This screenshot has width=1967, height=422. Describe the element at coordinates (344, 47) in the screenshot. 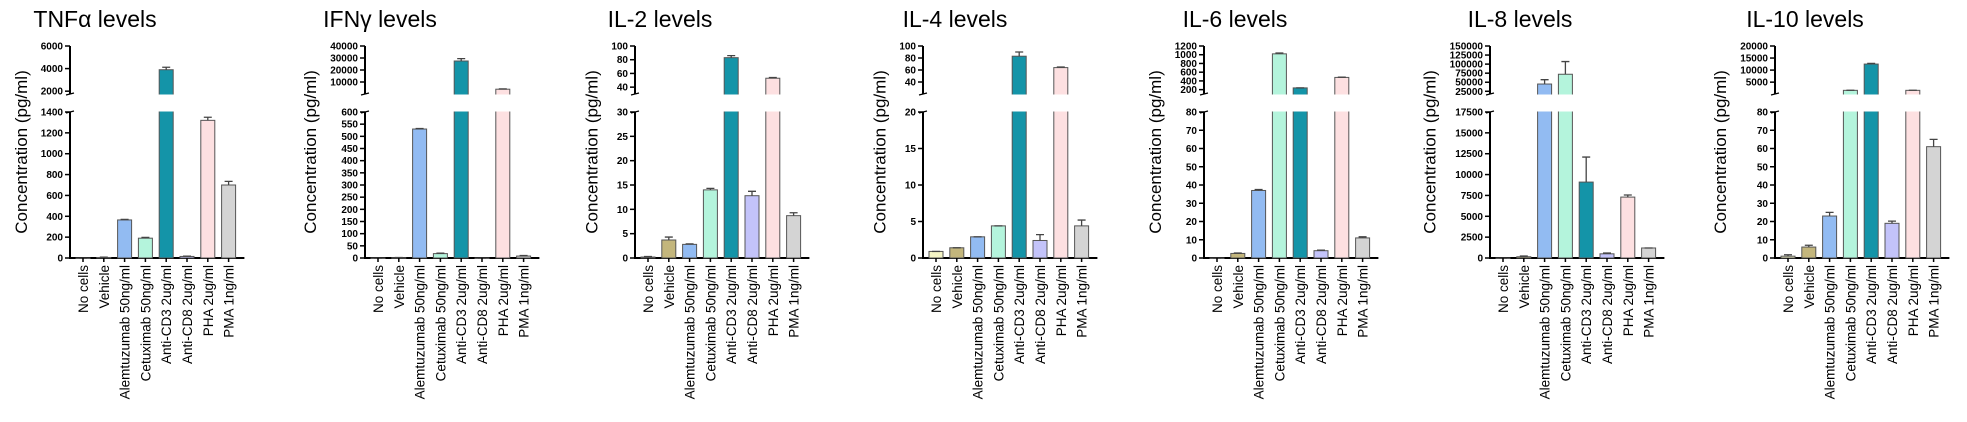

I see `y-tick-label: 40000` at that location.